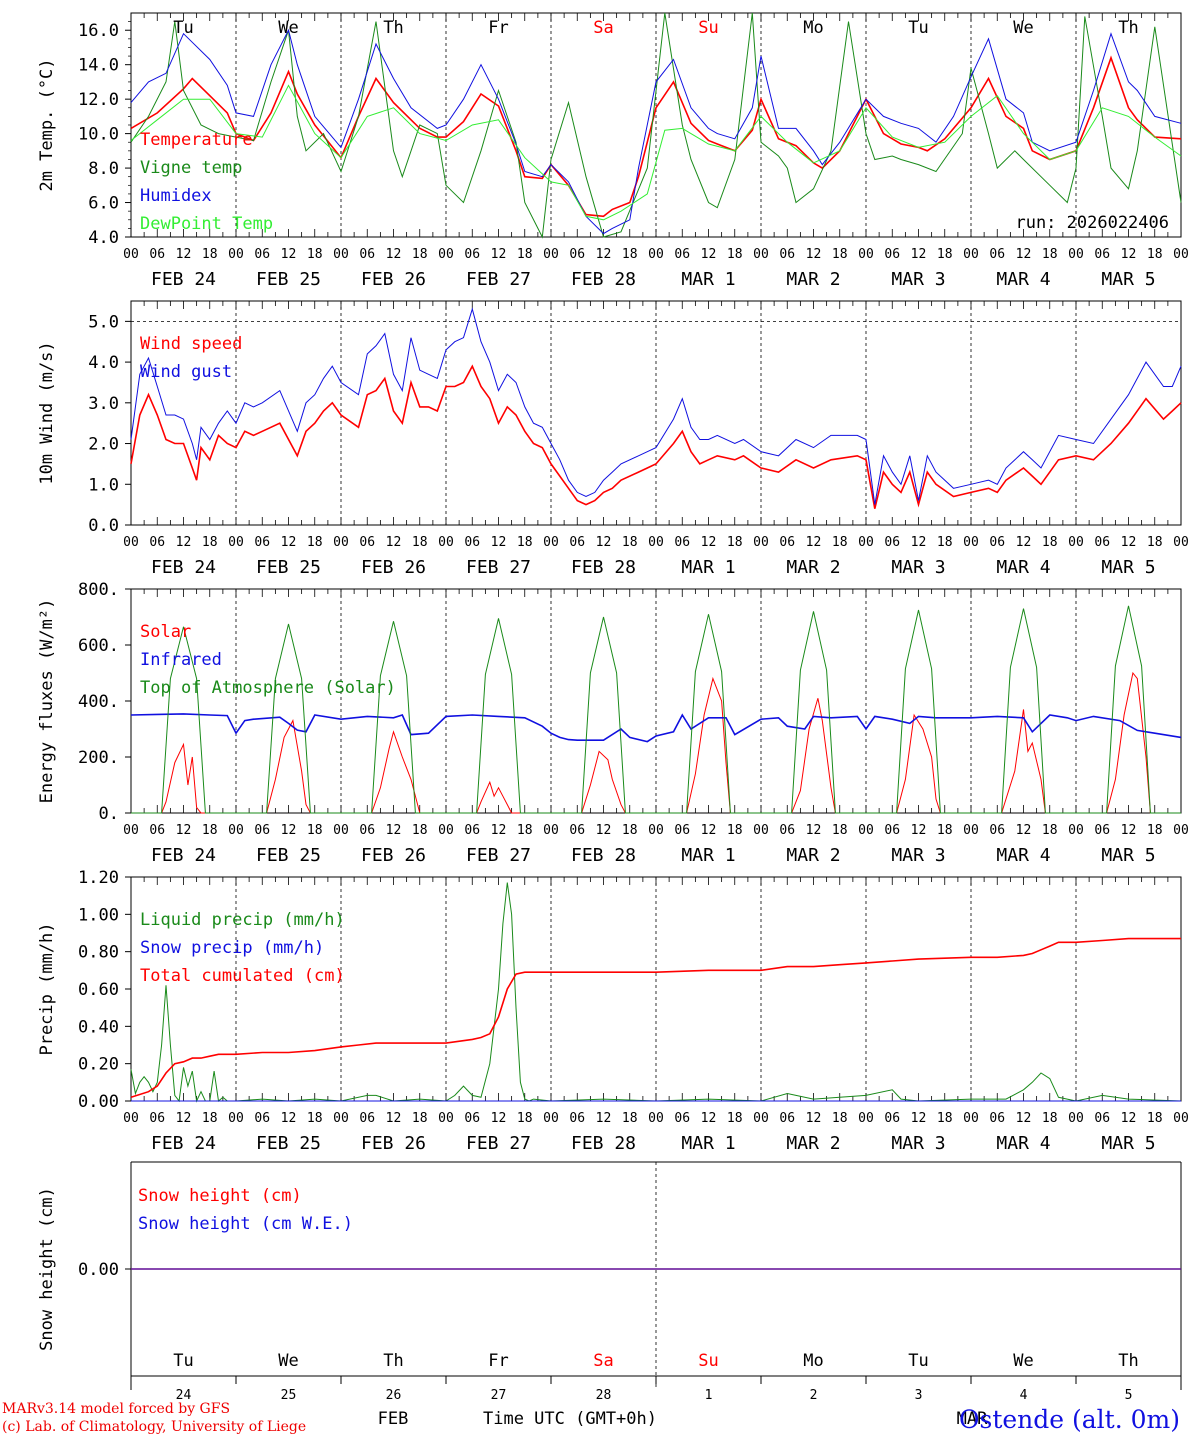 This screenshot has height=1440, width=1194. Describe the element at coordinates (98, 1027) in the screenshot. I see `y-tick-label: 0.40` at that location.